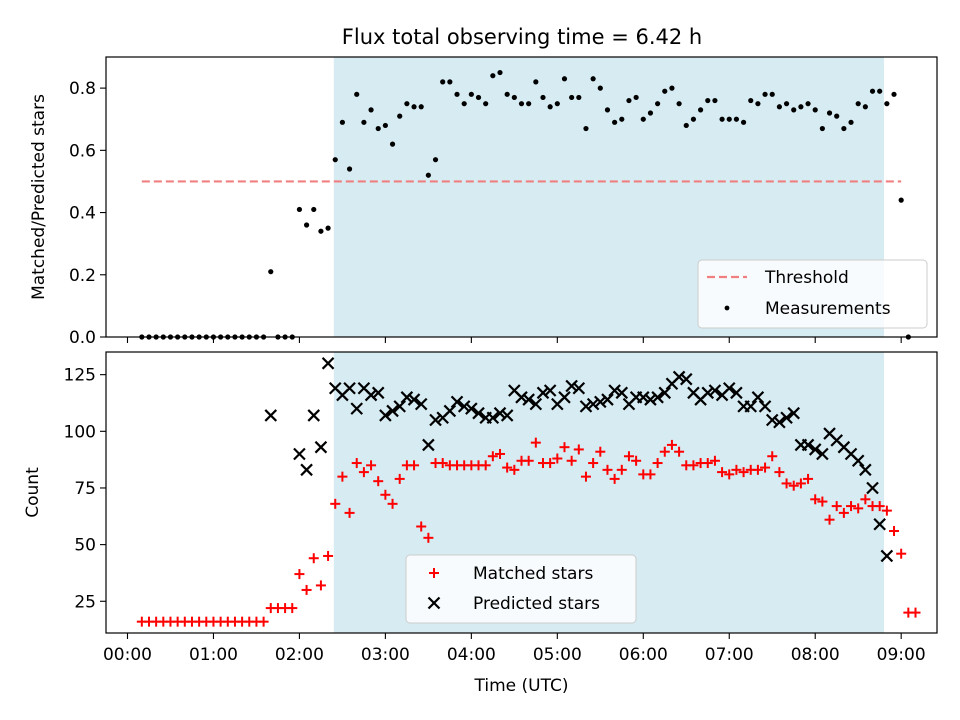 This screenshot has width=960, height=720. I want to click on y-tick-label: 125, so click(80, 376).